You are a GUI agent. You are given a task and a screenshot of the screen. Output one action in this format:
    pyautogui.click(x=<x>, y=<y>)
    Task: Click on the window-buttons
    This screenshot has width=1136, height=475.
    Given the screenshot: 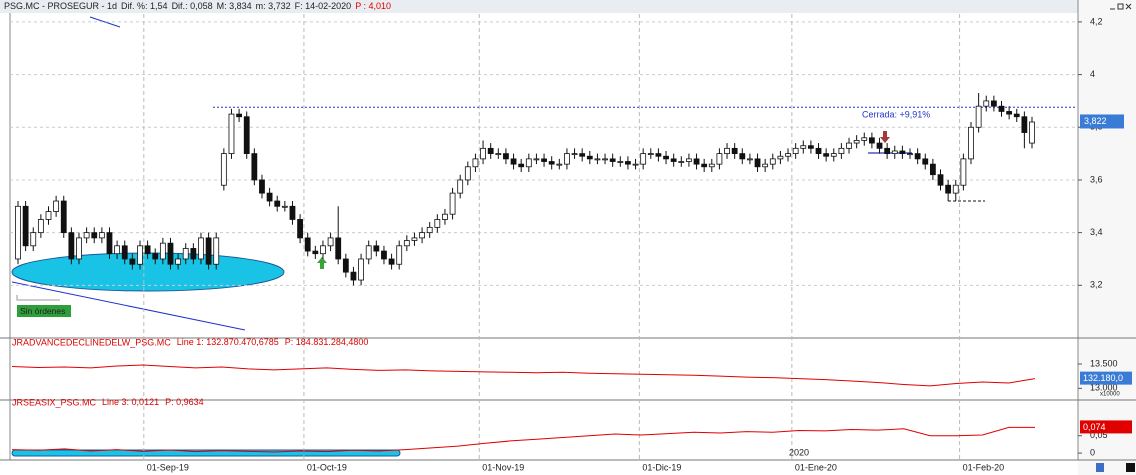 What is the action you would take?
    pyautogui.click(x=1121, y=6)
    